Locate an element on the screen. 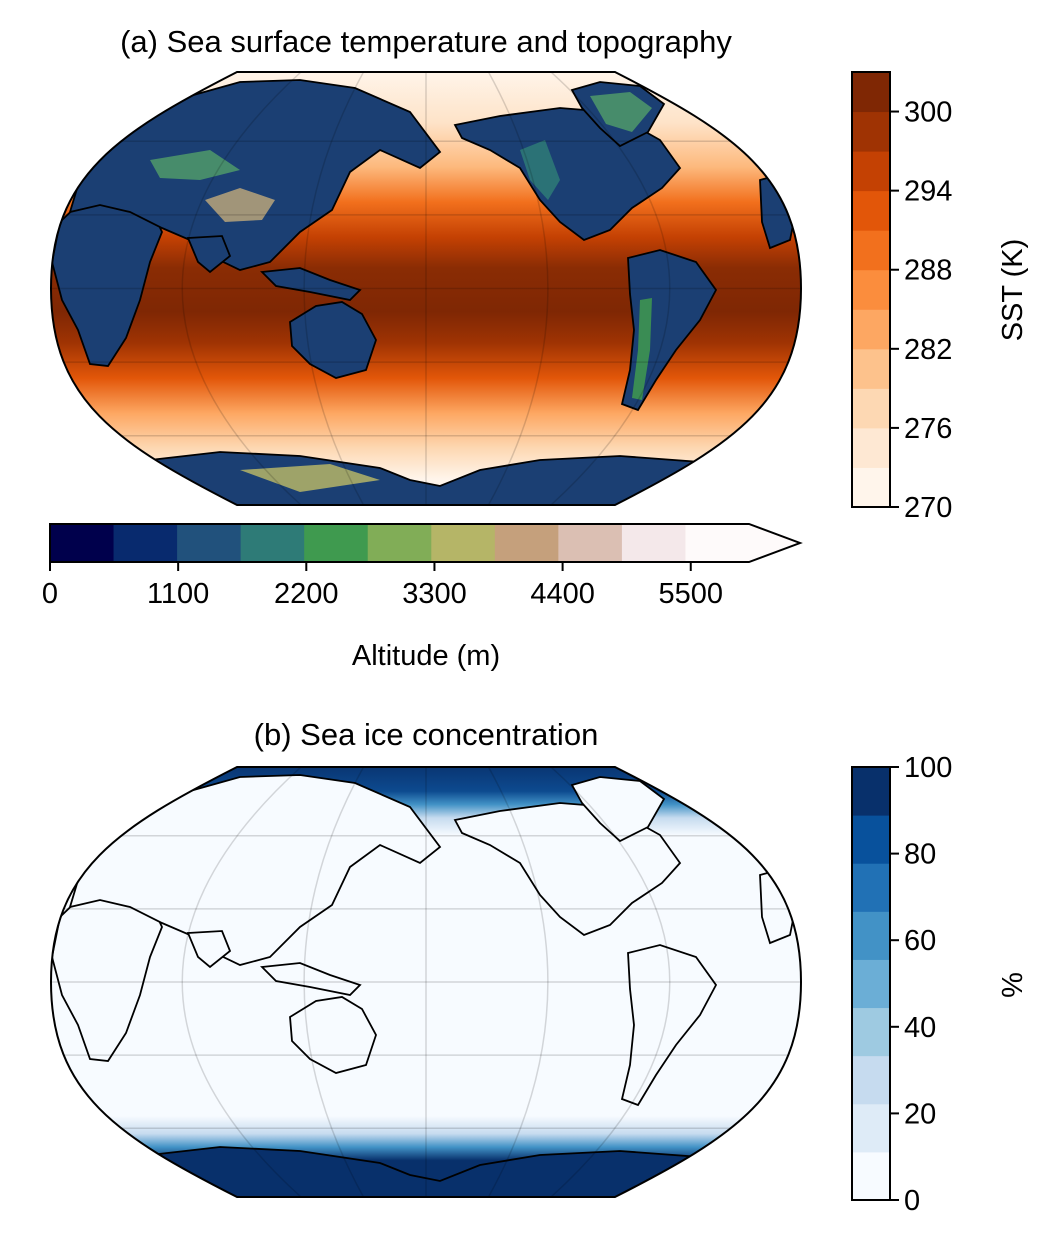 The width and height of the screenshot is (1049, 1241). altitude-colorbar-tick-label: 5500 is located at coordinates (690, 594).